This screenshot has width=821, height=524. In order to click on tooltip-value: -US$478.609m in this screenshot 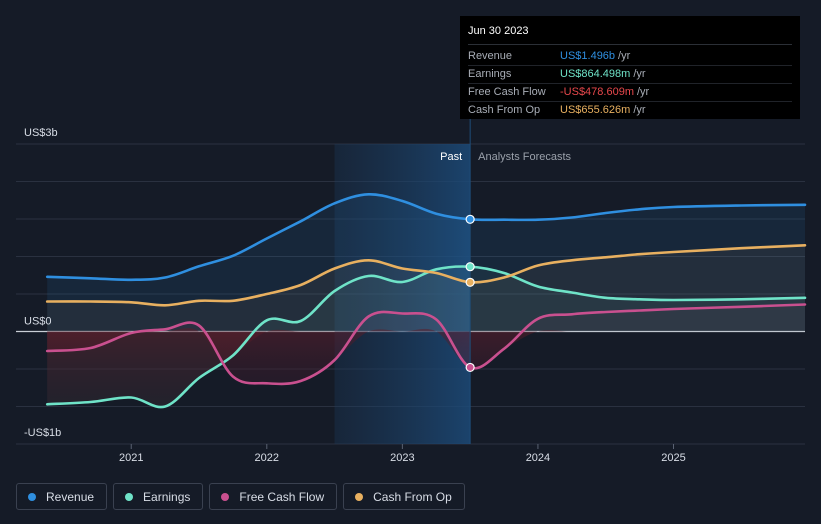, I will do `click(597, 92)`.